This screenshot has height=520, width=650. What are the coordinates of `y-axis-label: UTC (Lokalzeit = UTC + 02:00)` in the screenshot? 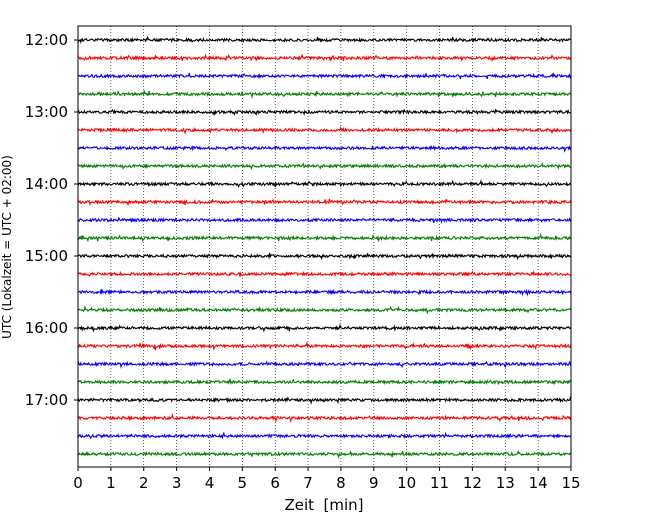 It's located at (7, 247).